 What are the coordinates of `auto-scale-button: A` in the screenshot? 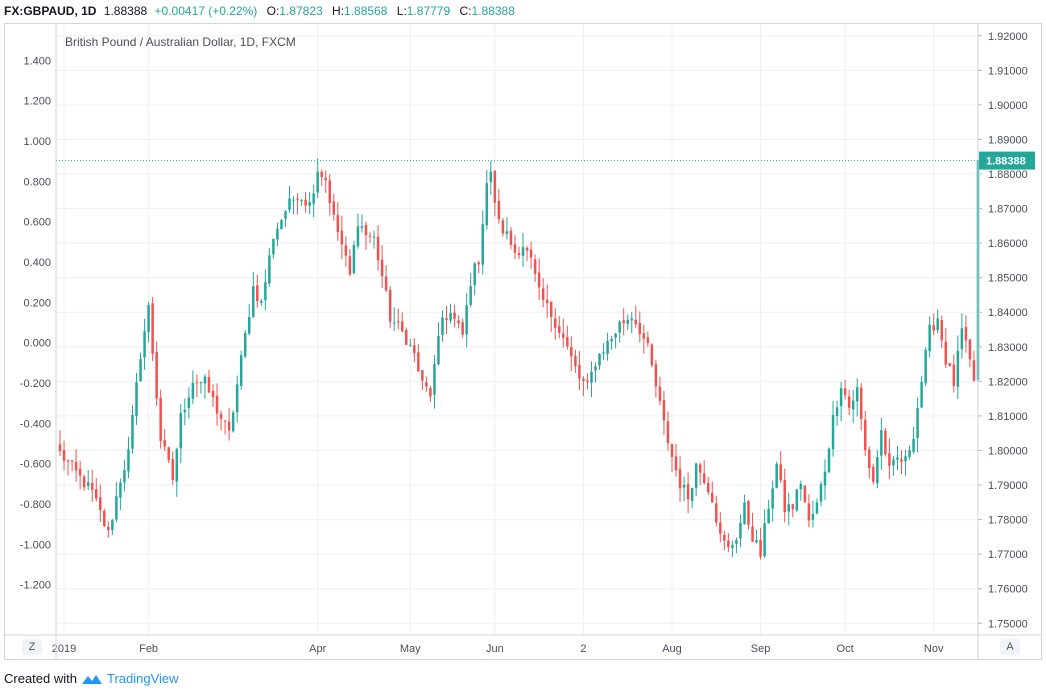 It's located at (1010, 647).